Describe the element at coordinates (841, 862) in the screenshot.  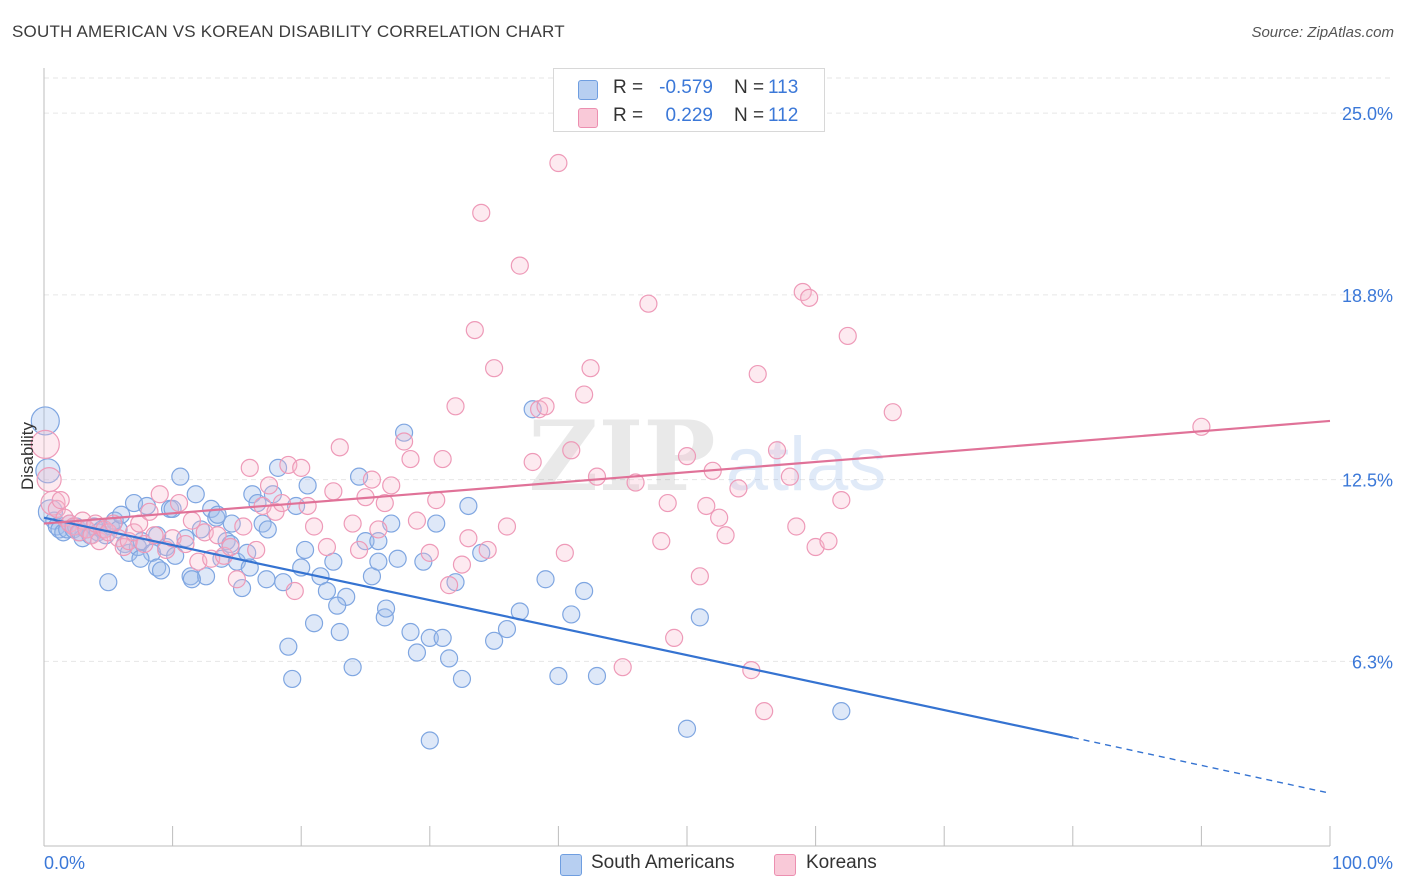
I see `bottom-legend-koreans: Koreans` at that location.